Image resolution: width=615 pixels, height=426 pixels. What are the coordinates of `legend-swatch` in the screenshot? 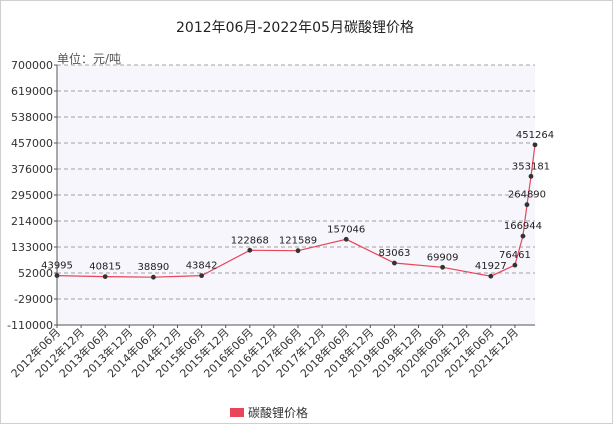 It's located at (237, 412).